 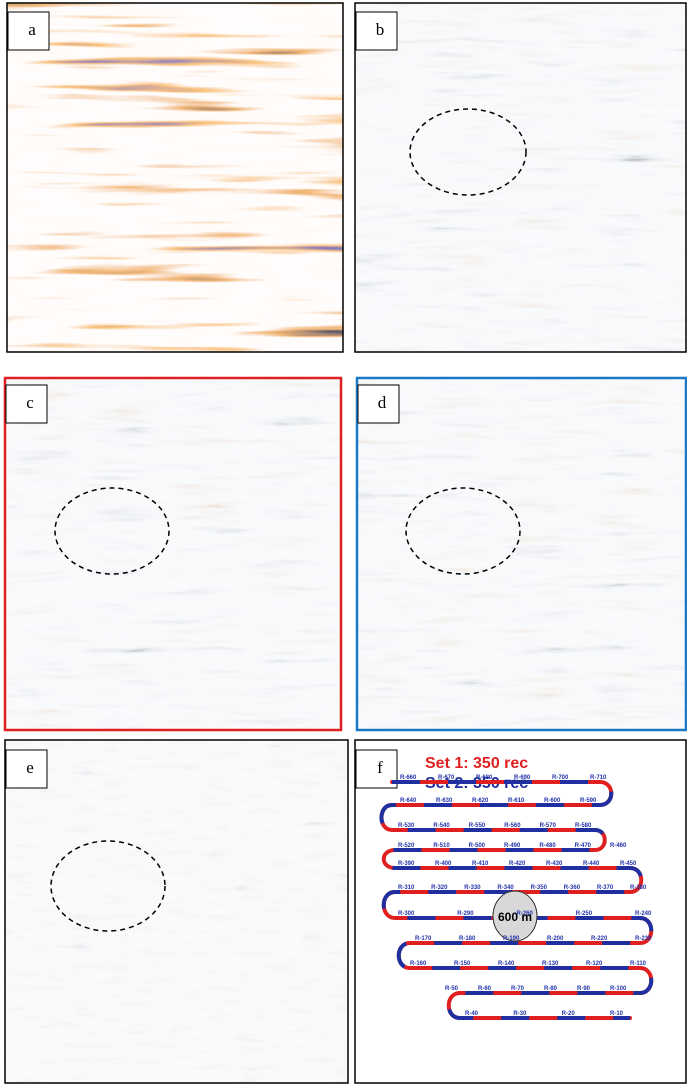 What do you see at coordinates (406, 846) in the screenshot?
I see `receiver-label: R-520` at bounding box center [406, 846].